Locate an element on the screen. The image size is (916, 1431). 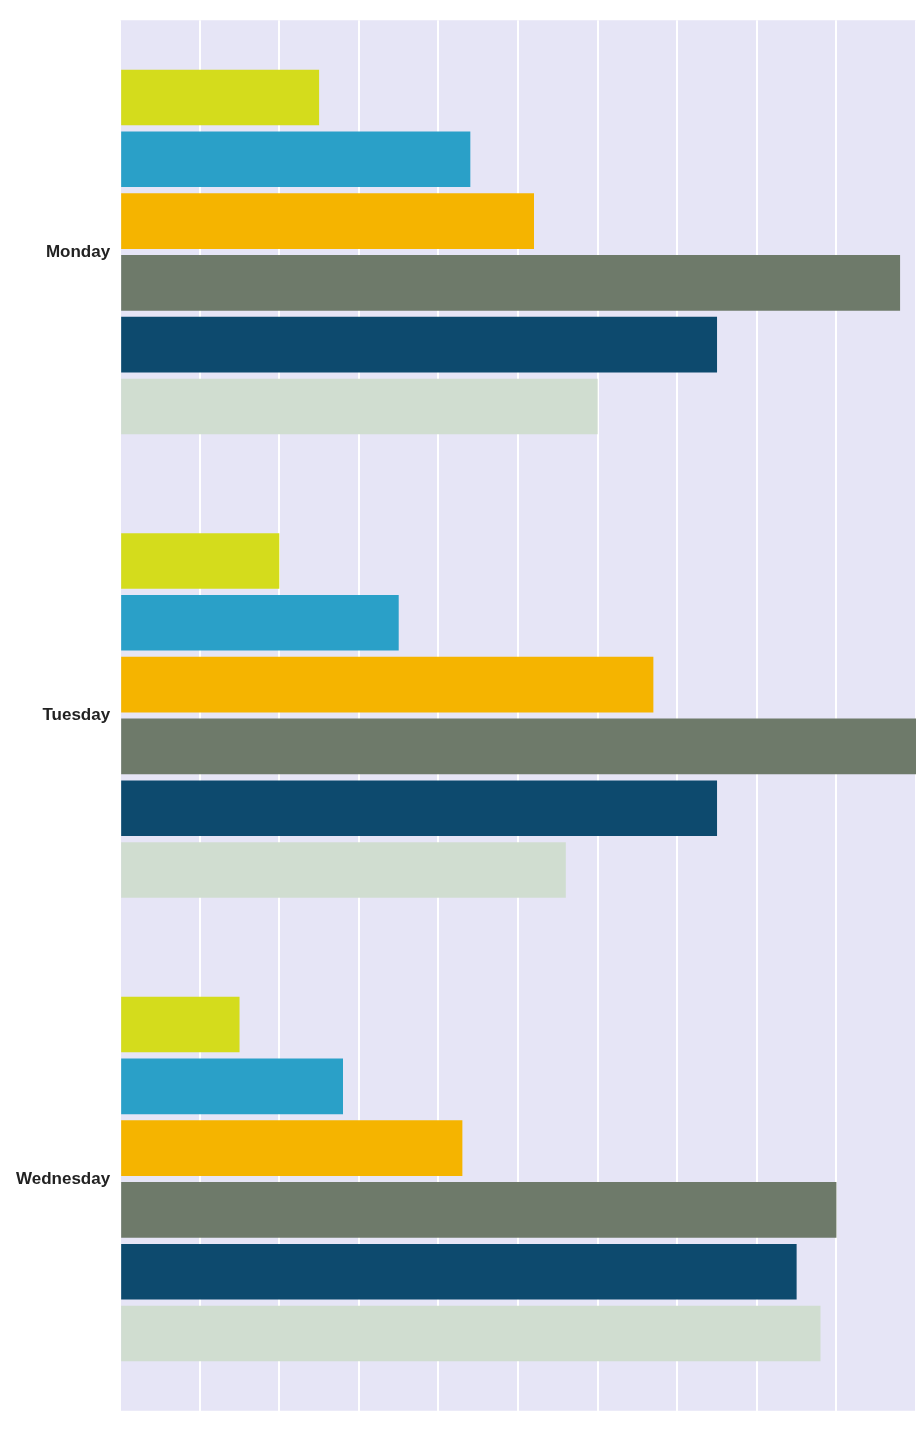
y-tick-label: Tuesday is located at coordinates (76, 715).